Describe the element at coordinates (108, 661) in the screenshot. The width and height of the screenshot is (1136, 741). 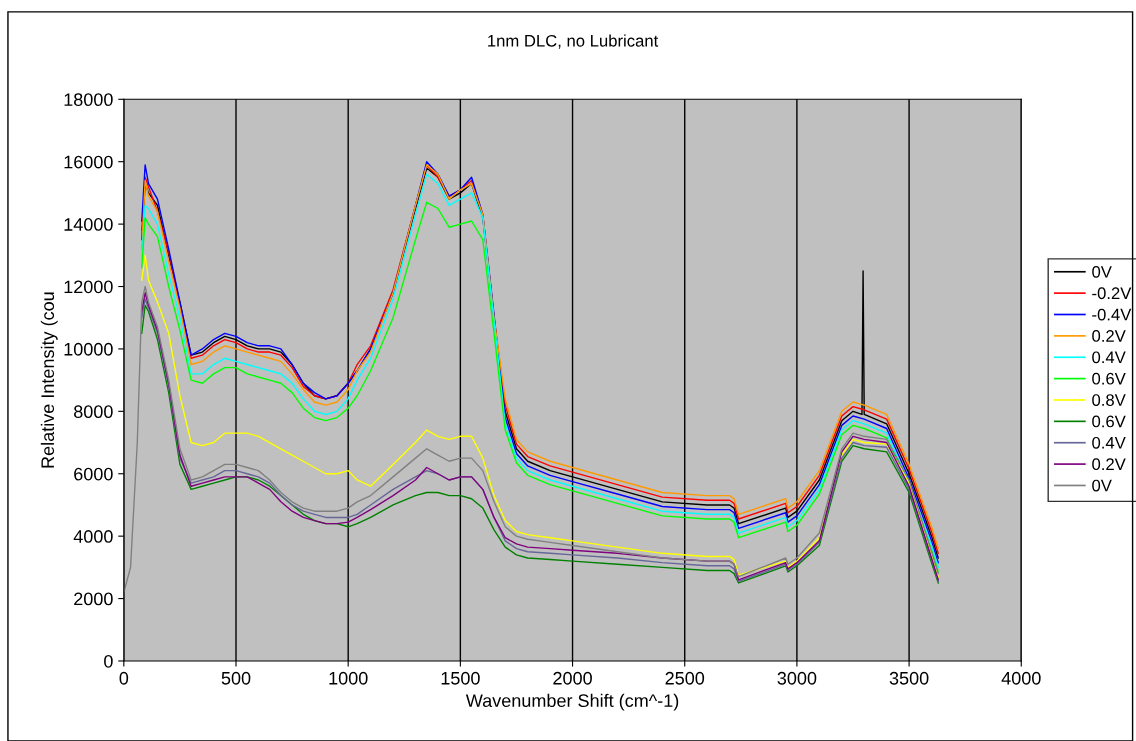
I see `y-tick-label: 0` at that location.